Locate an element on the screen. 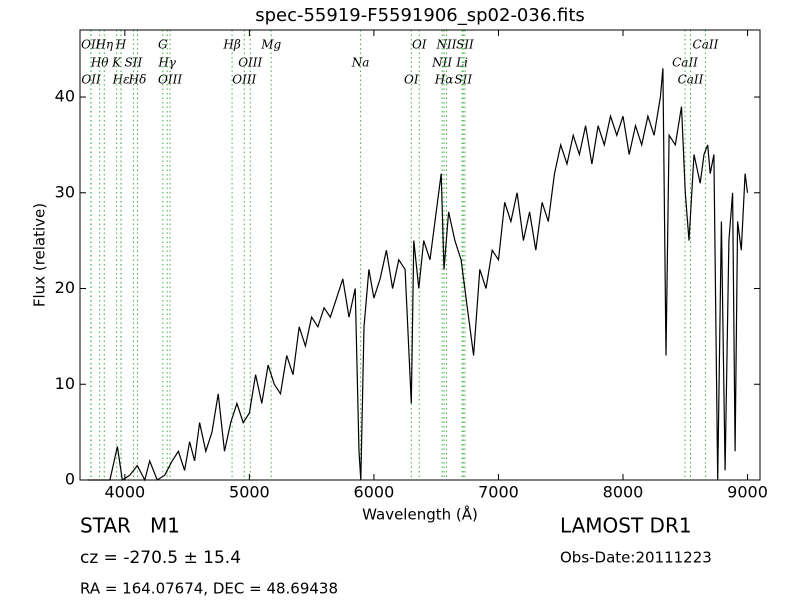  spectral-line-label: Hβ is located at coordinates (231, 45).